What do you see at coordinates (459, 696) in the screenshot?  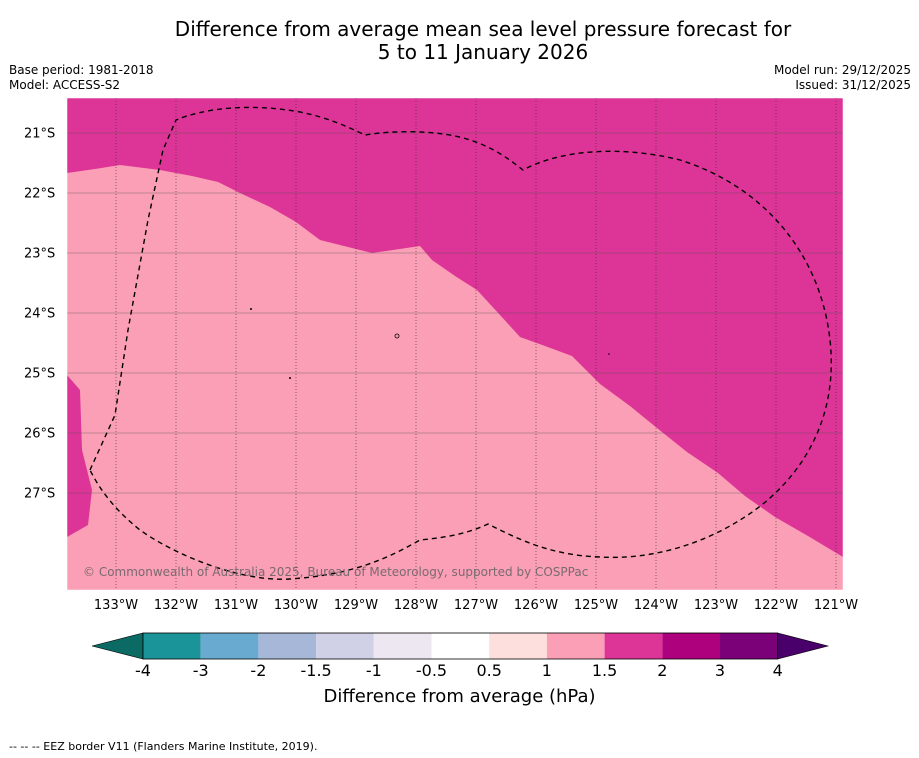 I see `colorbar-label: Difference from average (hPa)` at bounding box center [459, 696].